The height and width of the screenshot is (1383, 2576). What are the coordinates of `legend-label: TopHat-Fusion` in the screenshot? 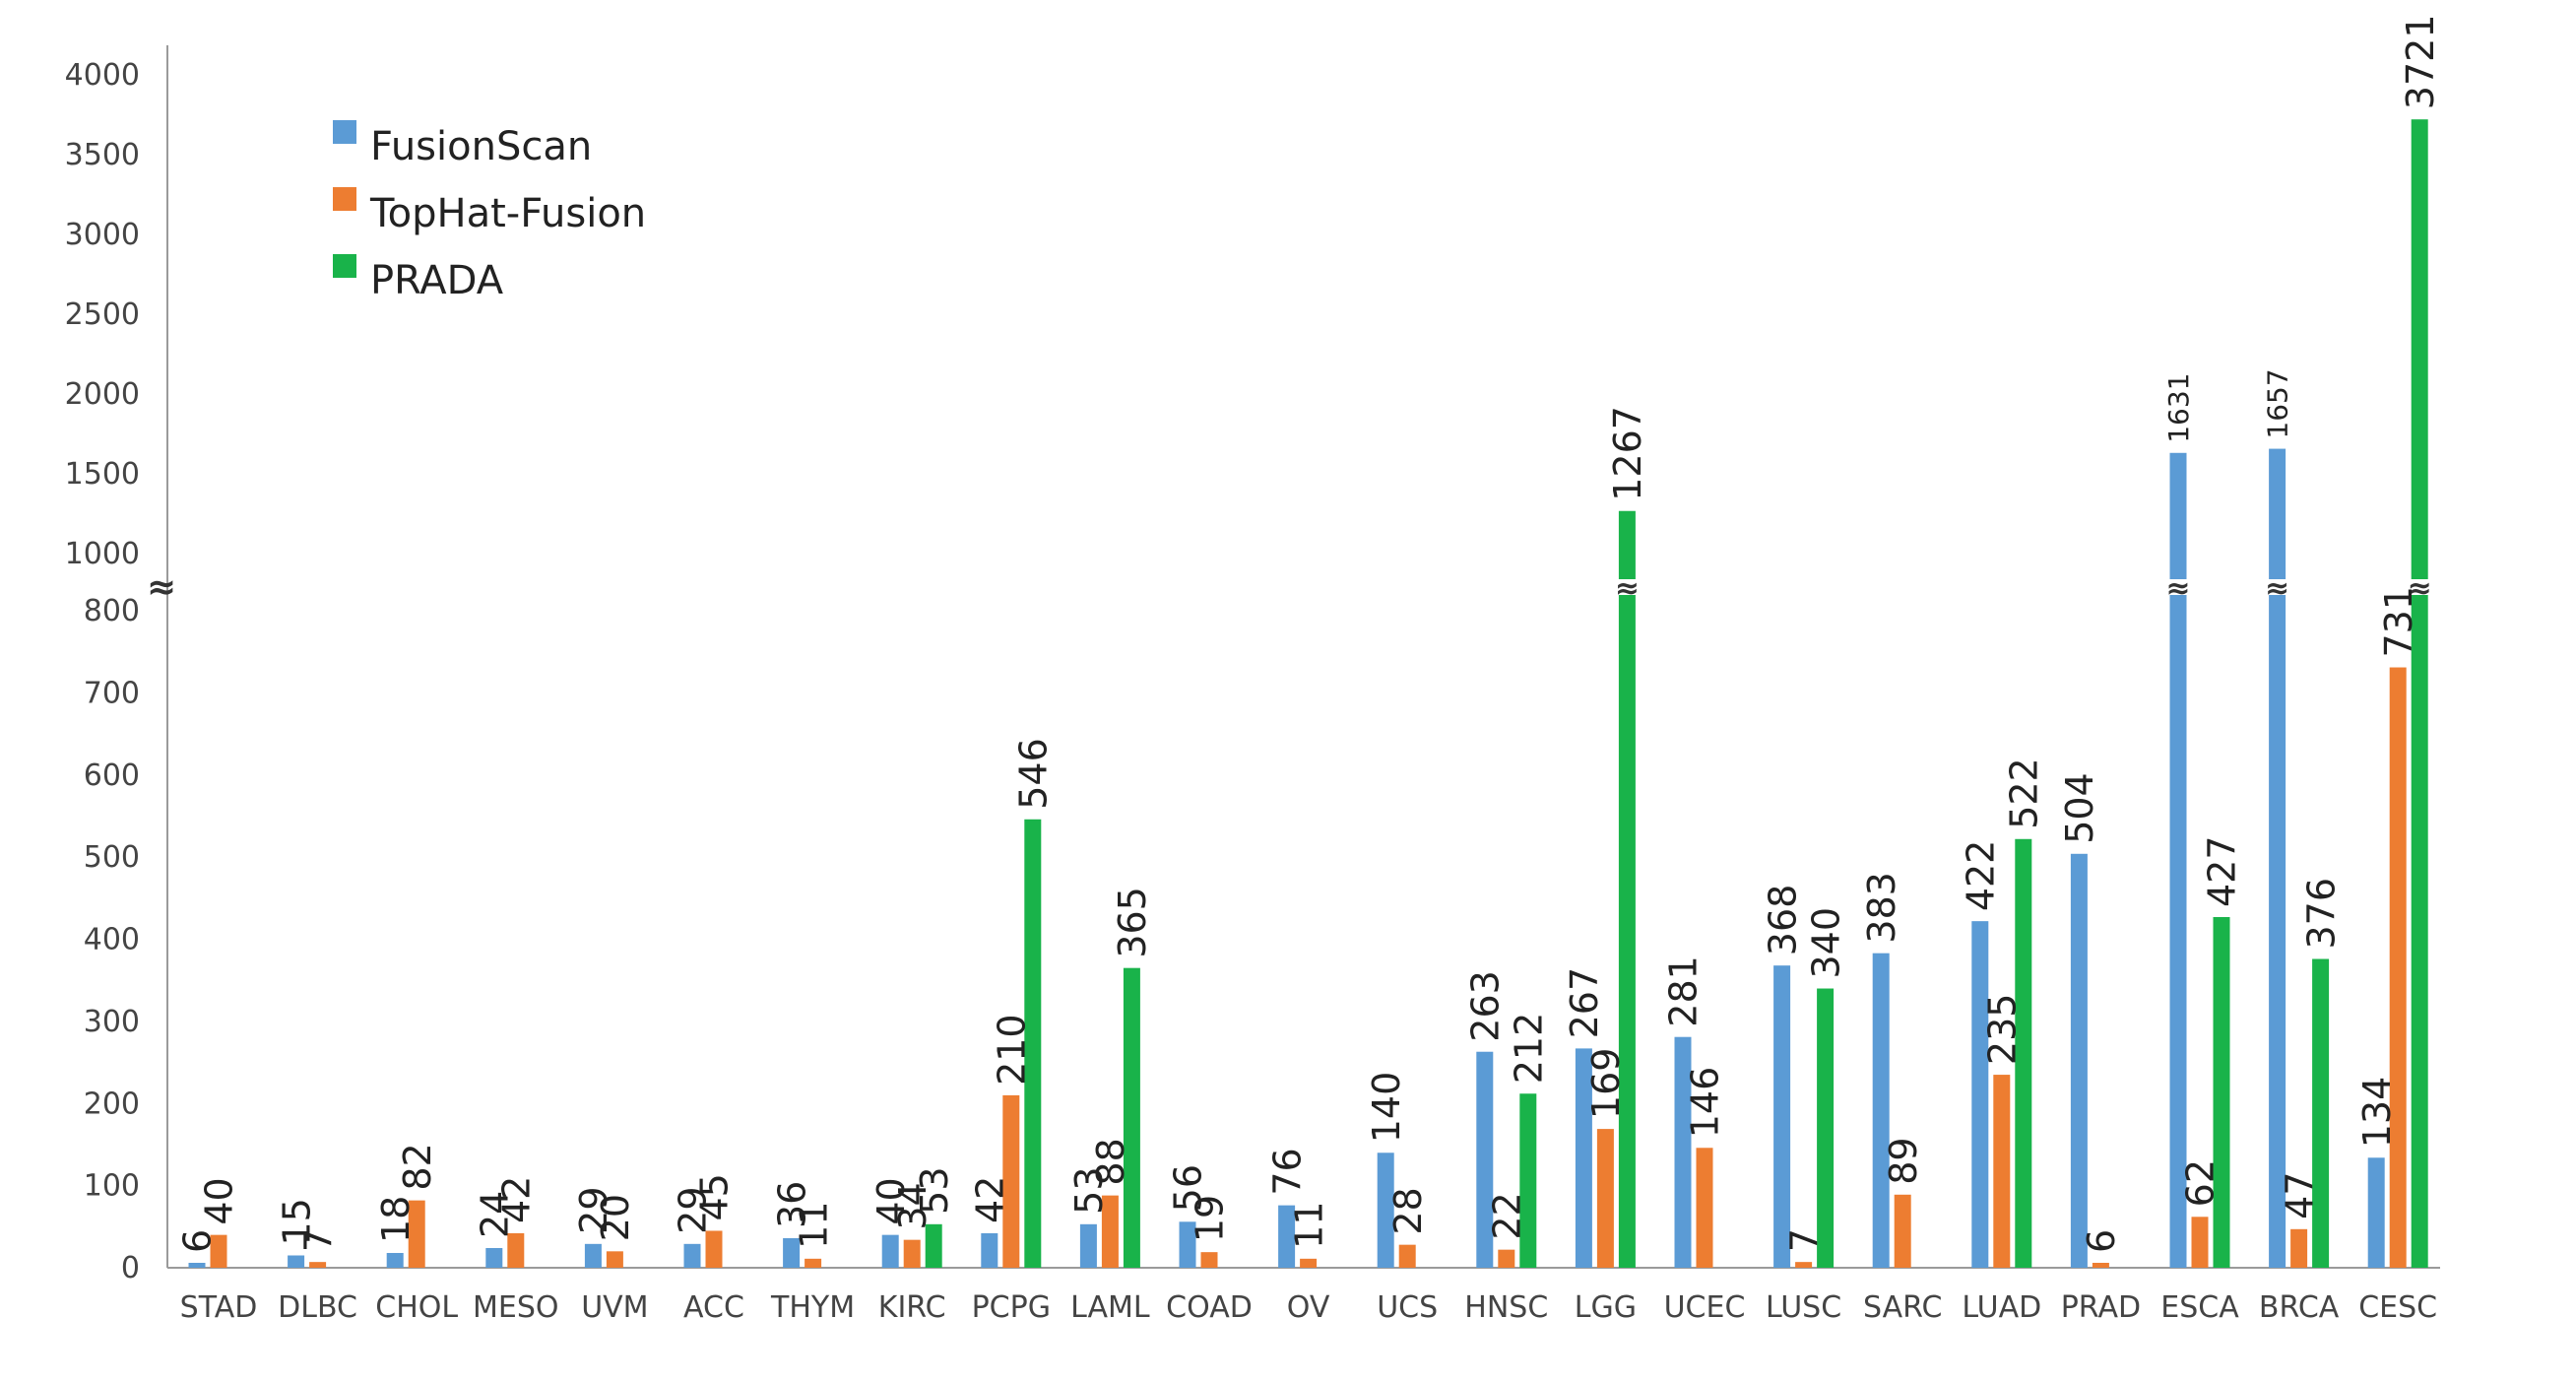 It's located at (507, 213).